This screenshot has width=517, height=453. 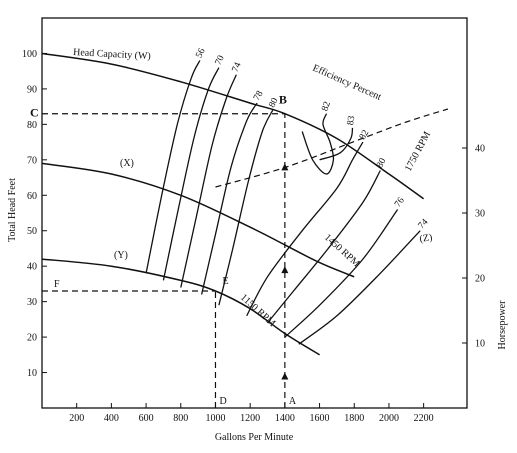 I want to click on efficiency-label: 76, so click(x=400, y=203).